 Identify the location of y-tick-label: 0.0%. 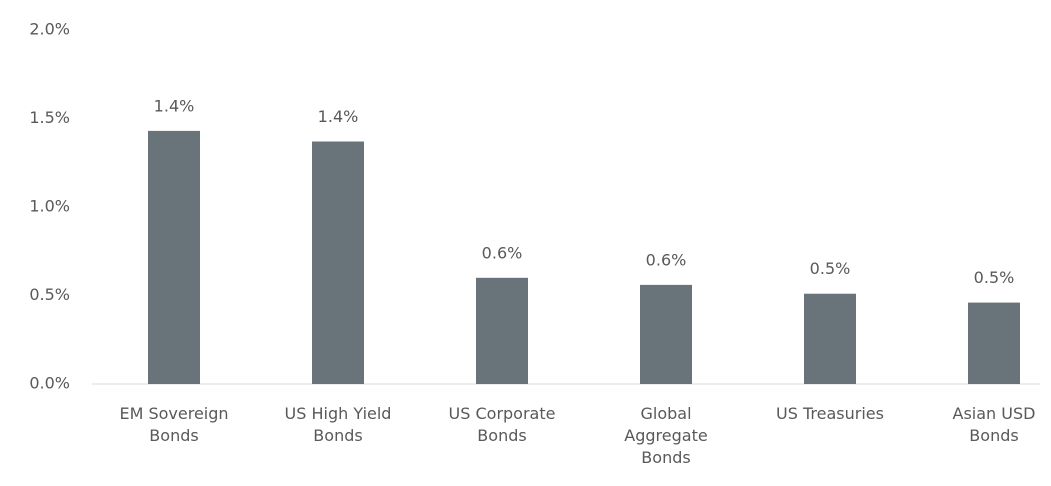
(49, 383).